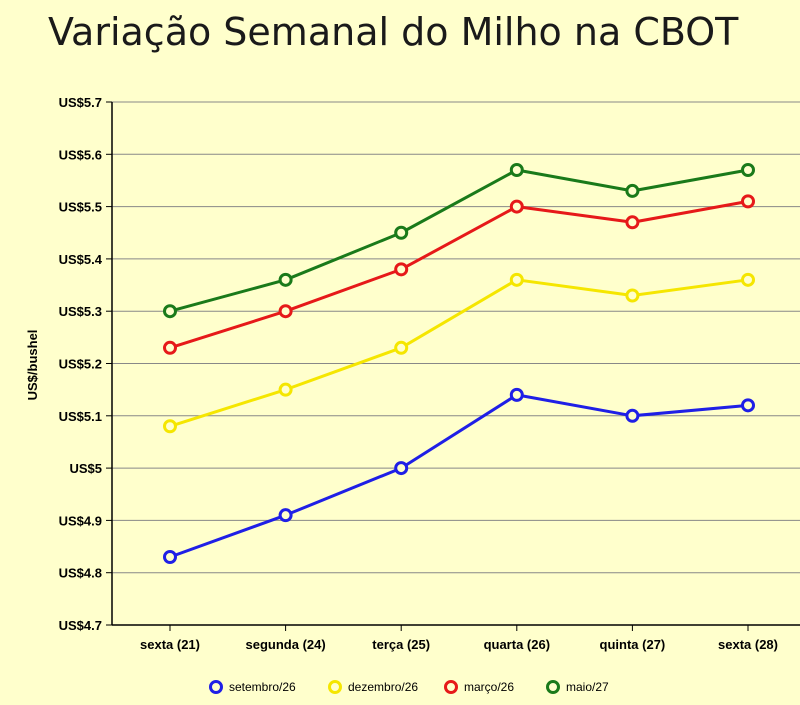 The image size is (800, 705). Describe the element at coordinates (80, 520) in the screenshot. I see `y-tick-label: US$4.9` at that location.